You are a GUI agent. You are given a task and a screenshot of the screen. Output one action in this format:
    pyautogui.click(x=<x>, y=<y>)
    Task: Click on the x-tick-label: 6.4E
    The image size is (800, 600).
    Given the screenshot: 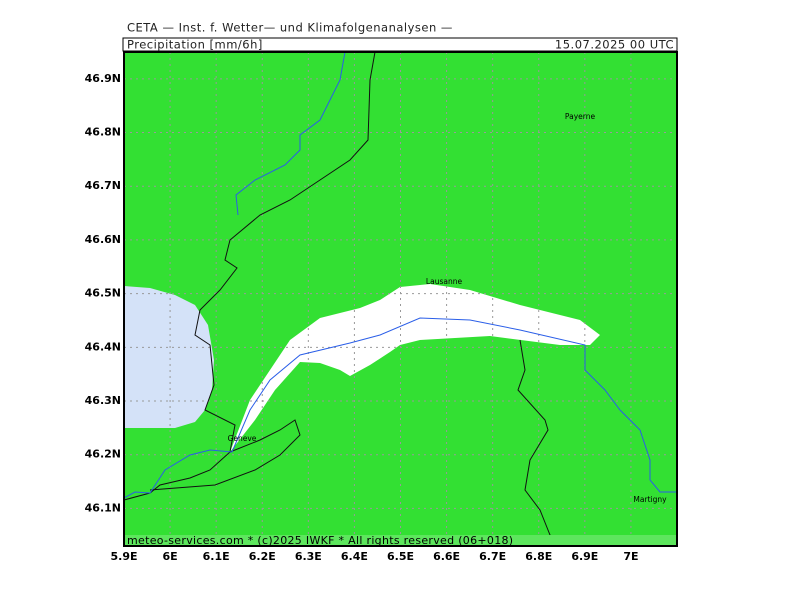 What is the action you would take?
    pyautogui.click(x=354, y=556)
    